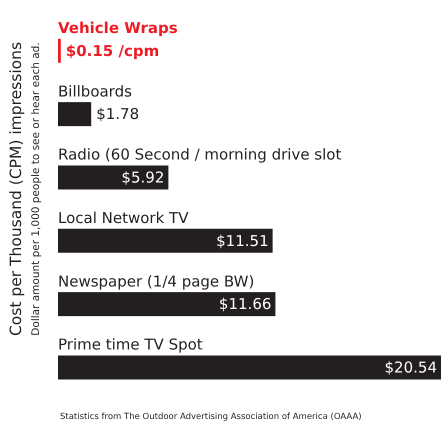  What do you see at coordinates (95, 91) in the screenshot?
I see `y-tick-label: Billboards` at bounding box center [95, 91].